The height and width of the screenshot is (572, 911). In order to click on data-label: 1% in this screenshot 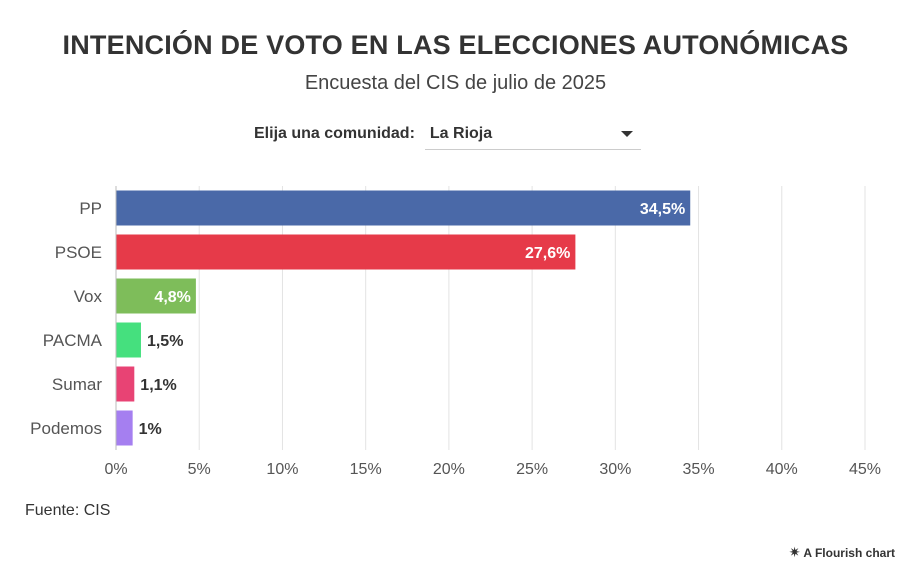, I will do `click(150, 429)`.